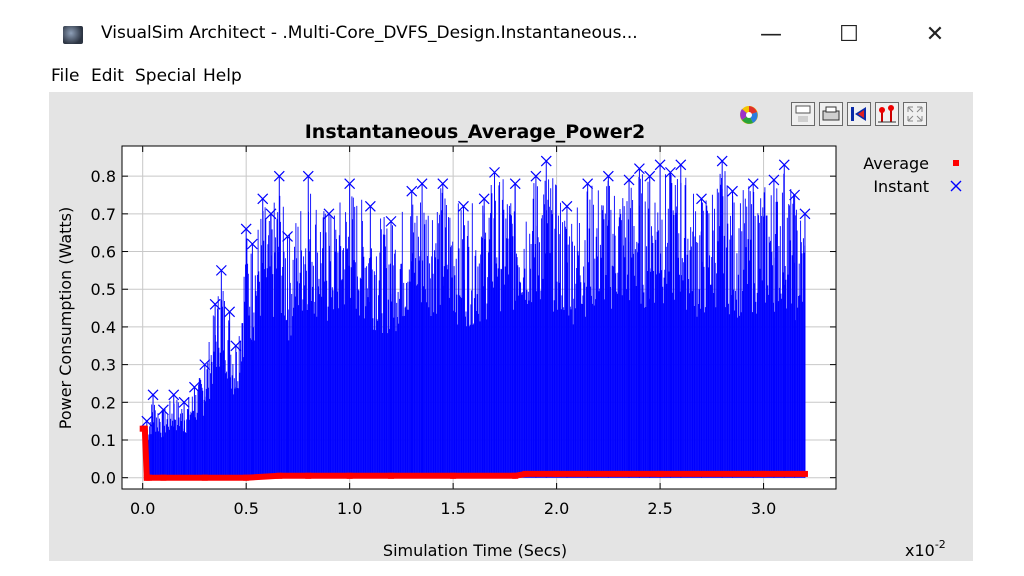  What do you see at coordinates (925, 549) in the screenshot?
I see `x-multiplier-label: x10-2` at bounding box center [925, 549].